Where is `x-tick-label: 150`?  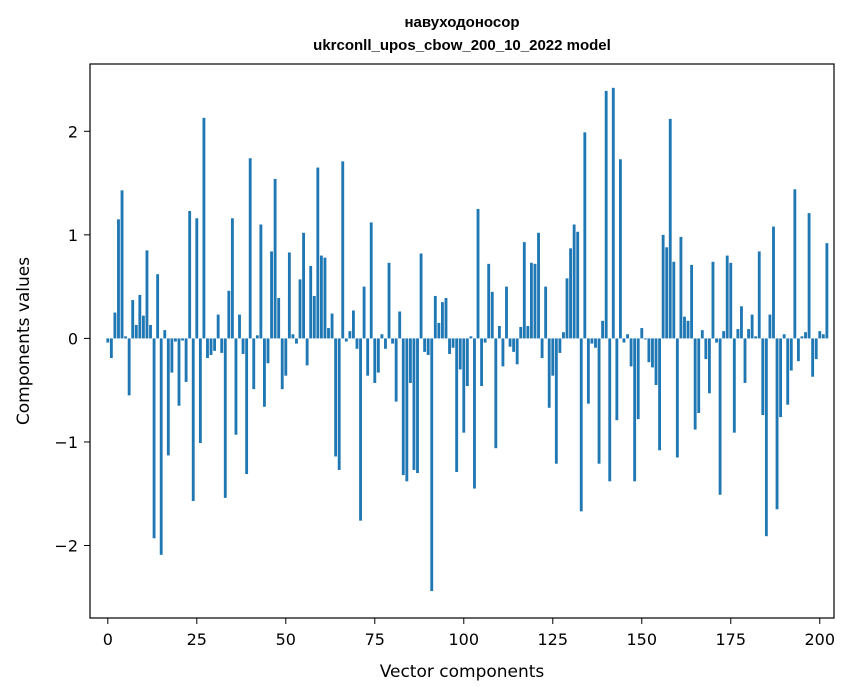
x-tick-label: 150 is located at coordinates (641, 639).